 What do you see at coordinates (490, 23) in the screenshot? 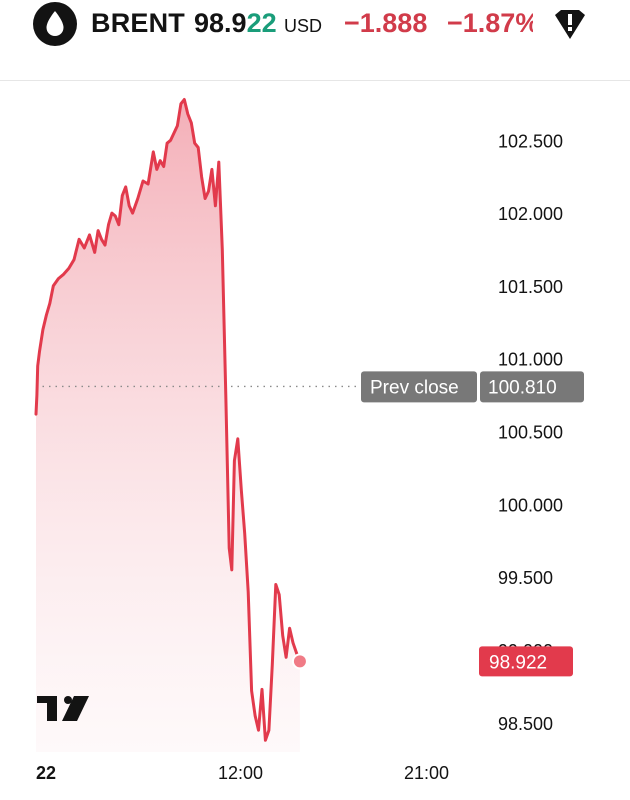
I see `price-change-percent: −1.87%` at bounding box center [490, 23].